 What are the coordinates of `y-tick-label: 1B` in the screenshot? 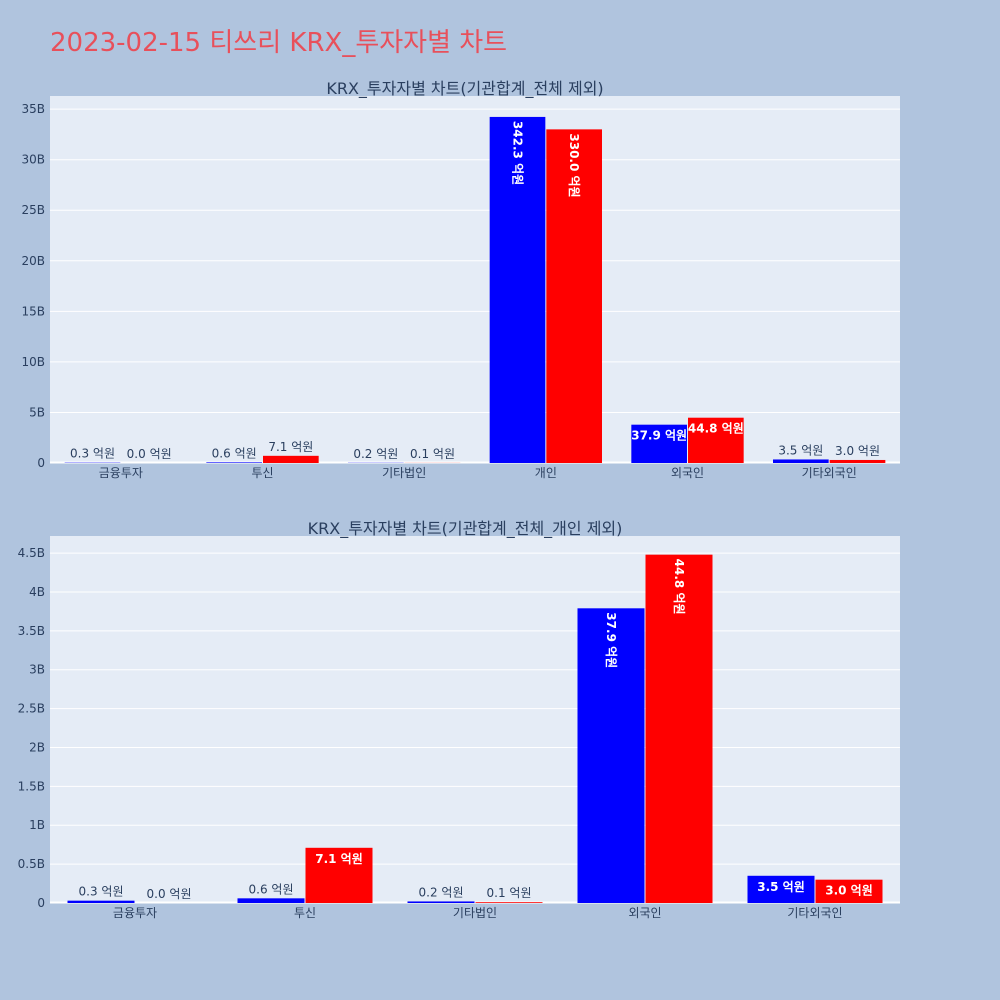 It's located at (37, 825).